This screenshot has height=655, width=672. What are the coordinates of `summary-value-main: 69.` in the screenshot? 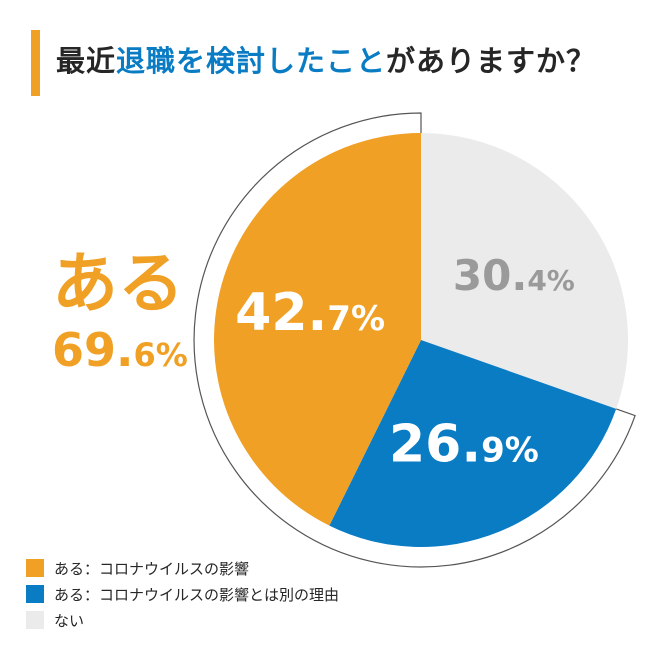 It's located at (93, 350).